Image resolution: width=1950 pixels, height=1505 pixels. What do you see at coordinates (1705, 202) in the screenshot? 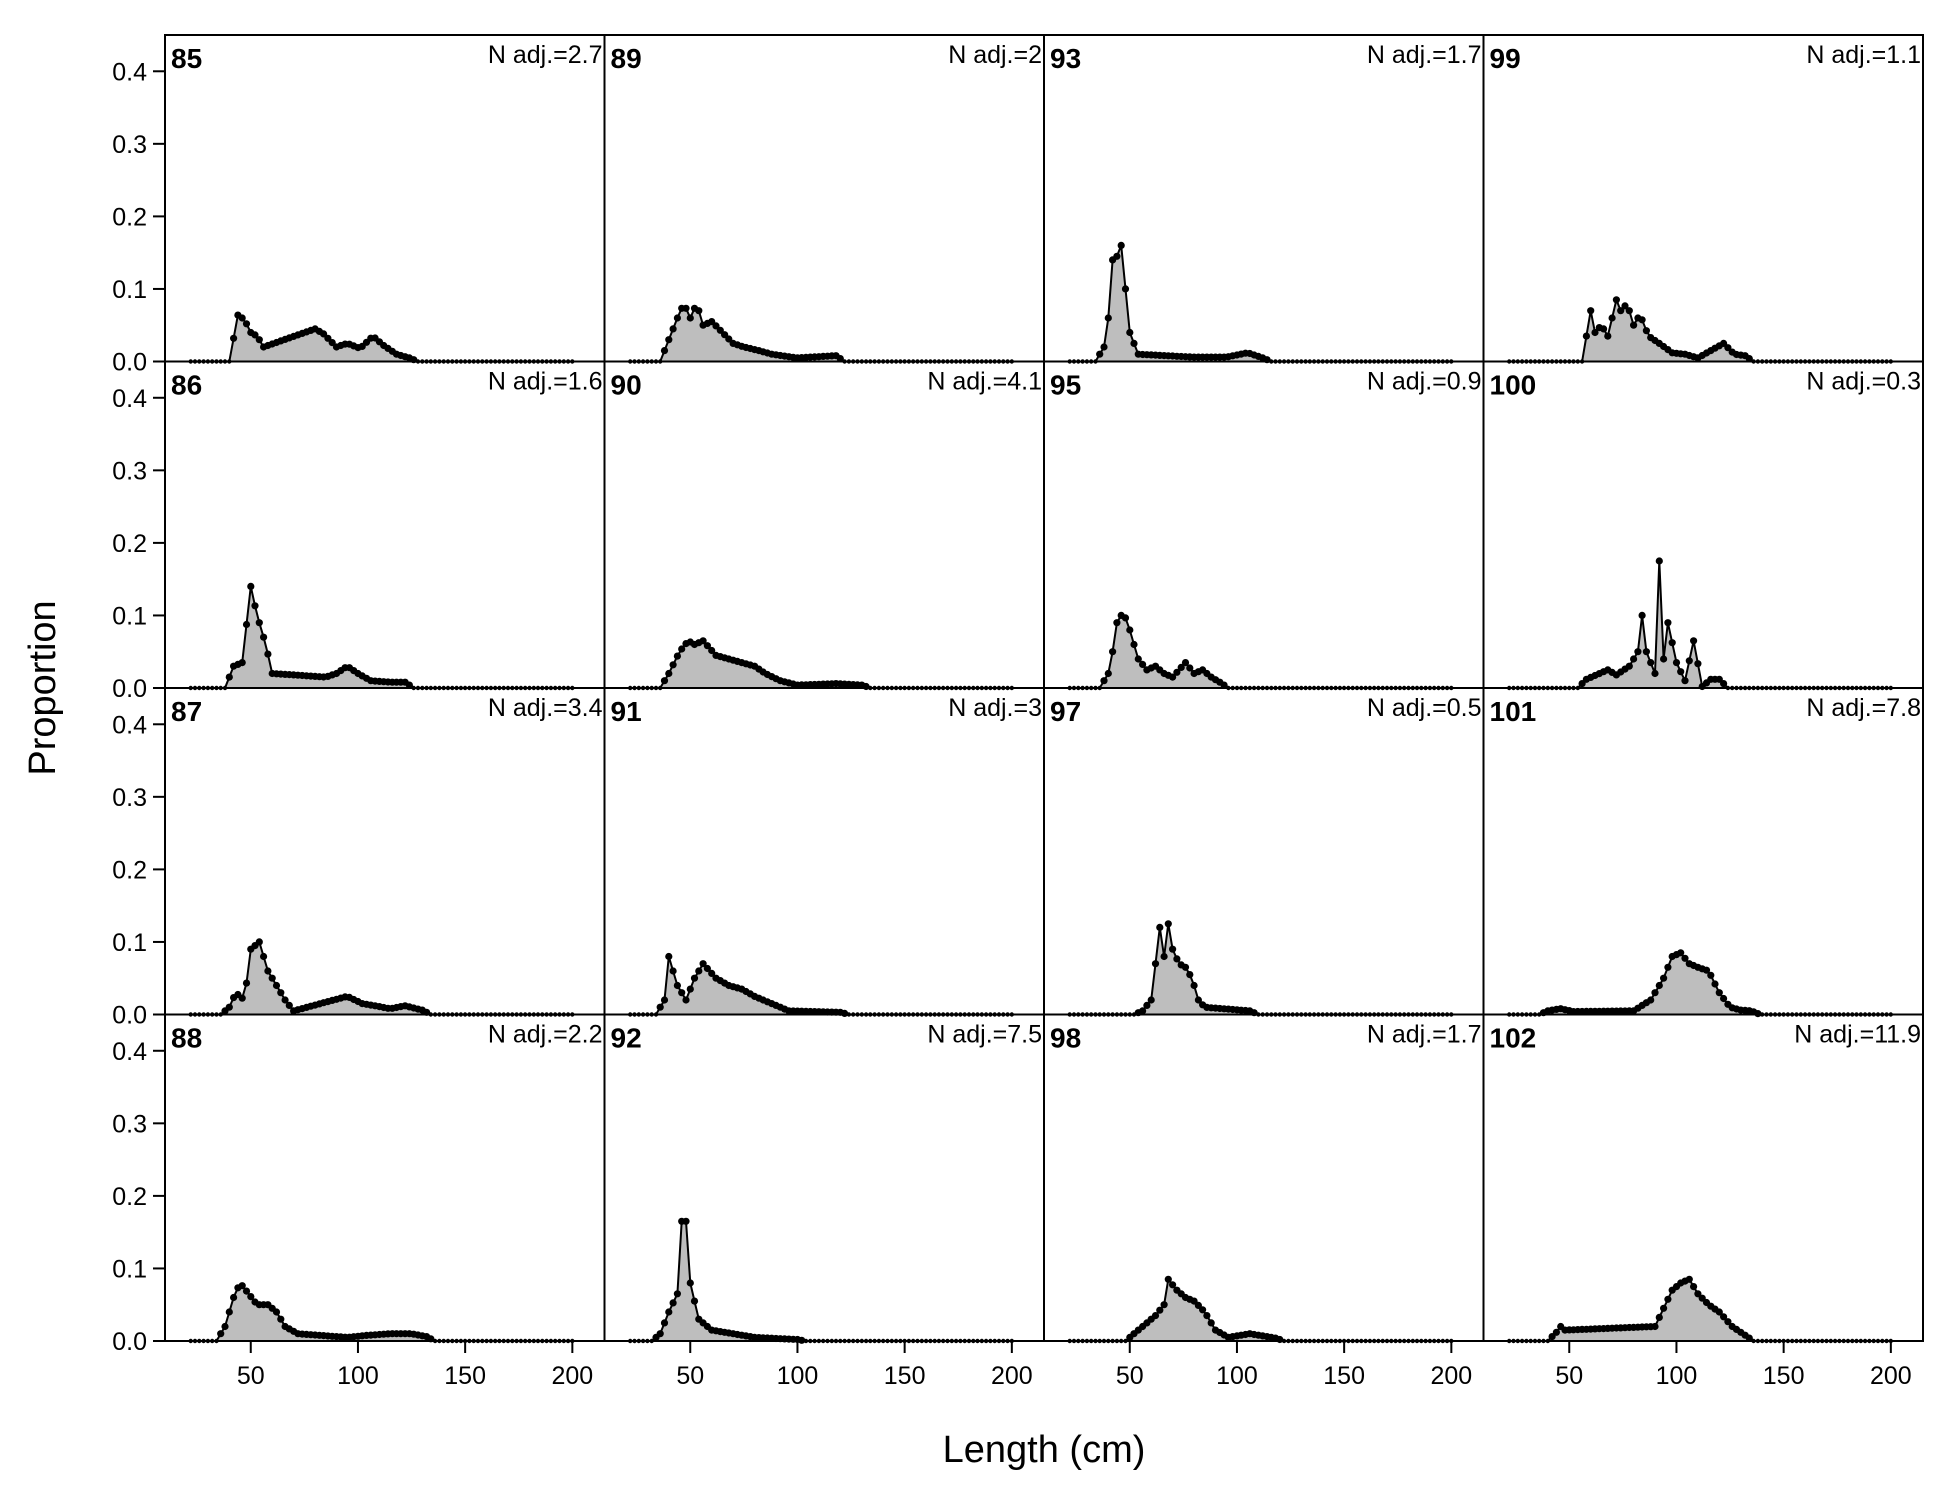
I see `panel-99: 99 N adj.=1.1` at bounding box center [1705, 202].